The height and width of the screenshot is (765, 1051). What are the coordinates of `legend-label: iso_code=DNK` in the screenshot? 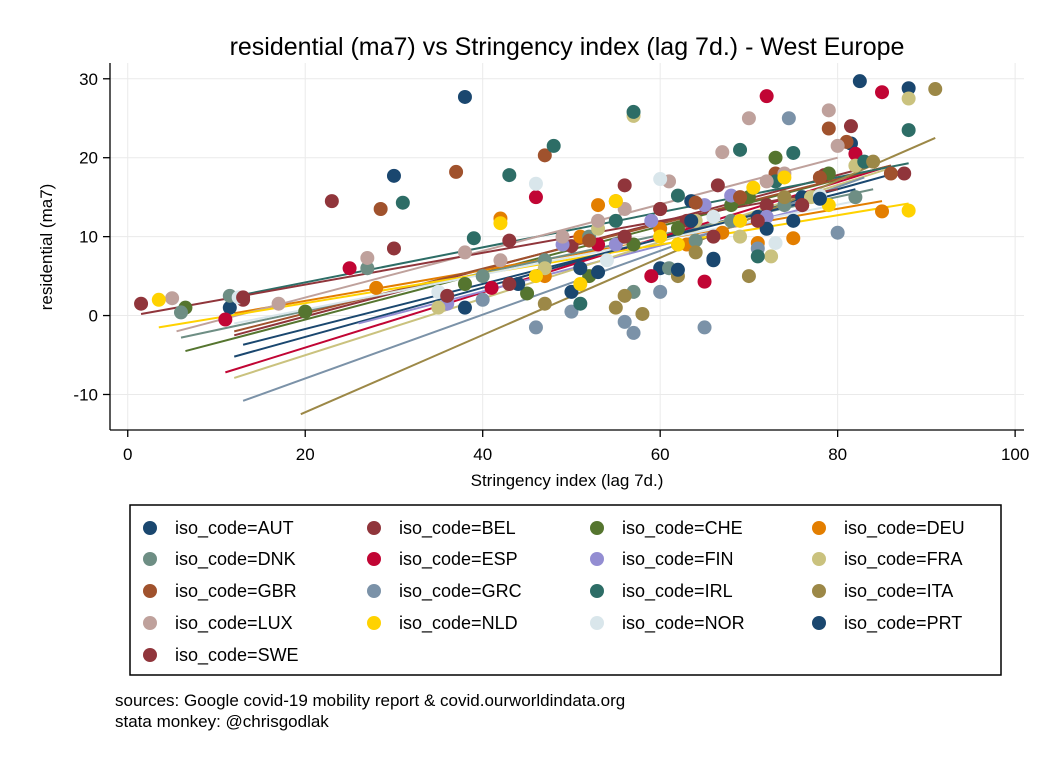 It's located at (235, 559).